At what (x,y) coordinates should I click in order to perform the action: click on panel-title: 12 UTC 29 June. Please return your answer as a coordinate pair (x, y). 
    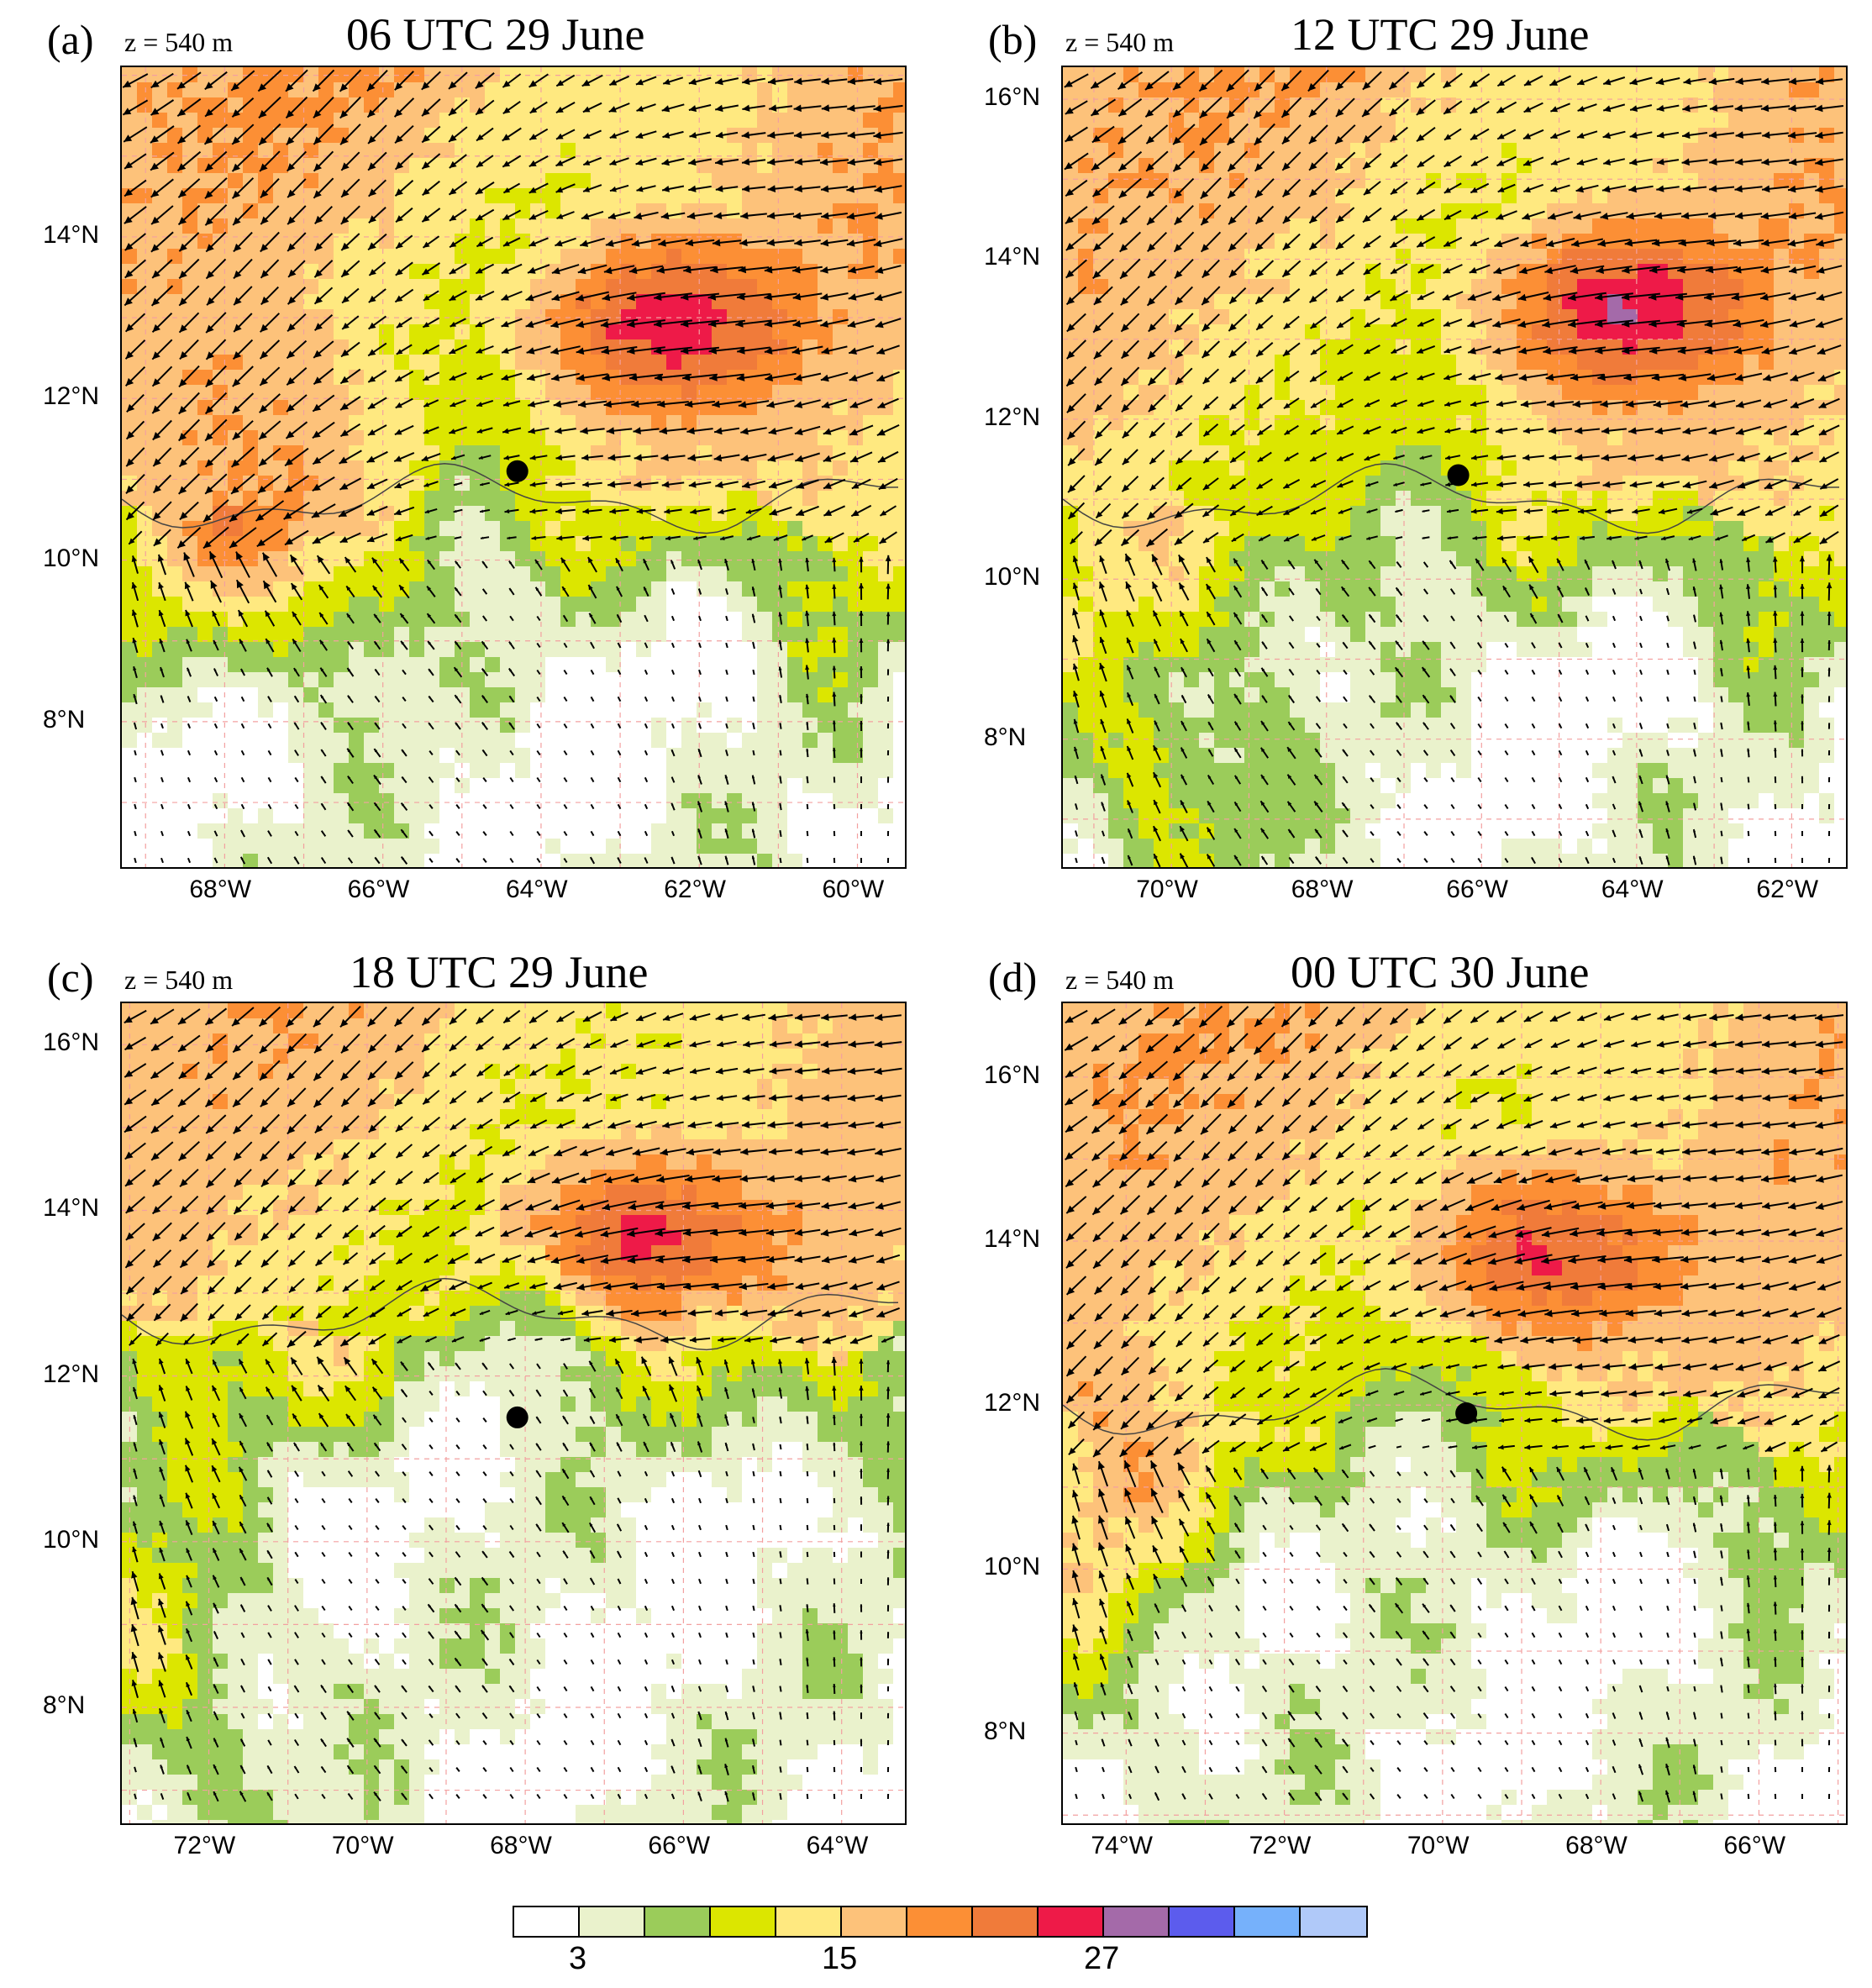
    Looking at the image, I should click on (1440, 34).